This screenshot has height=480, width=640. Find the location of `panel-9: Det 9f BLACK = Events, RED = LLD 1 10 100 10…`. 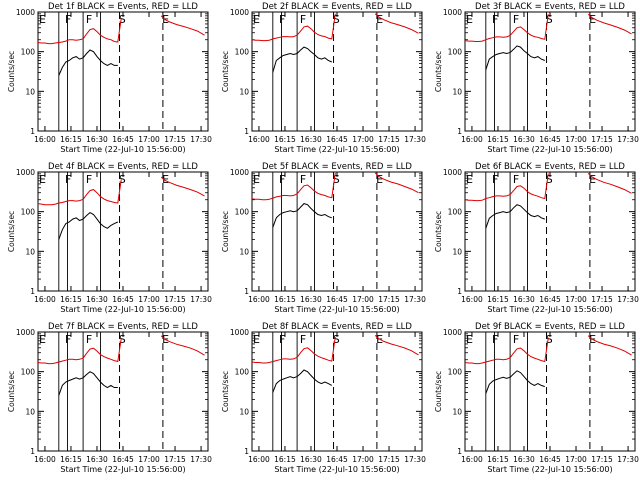

panel-9: Det 9f BLACK = Events, RED = LLD 1 10 100 10… is located at coordinates (536, 398).